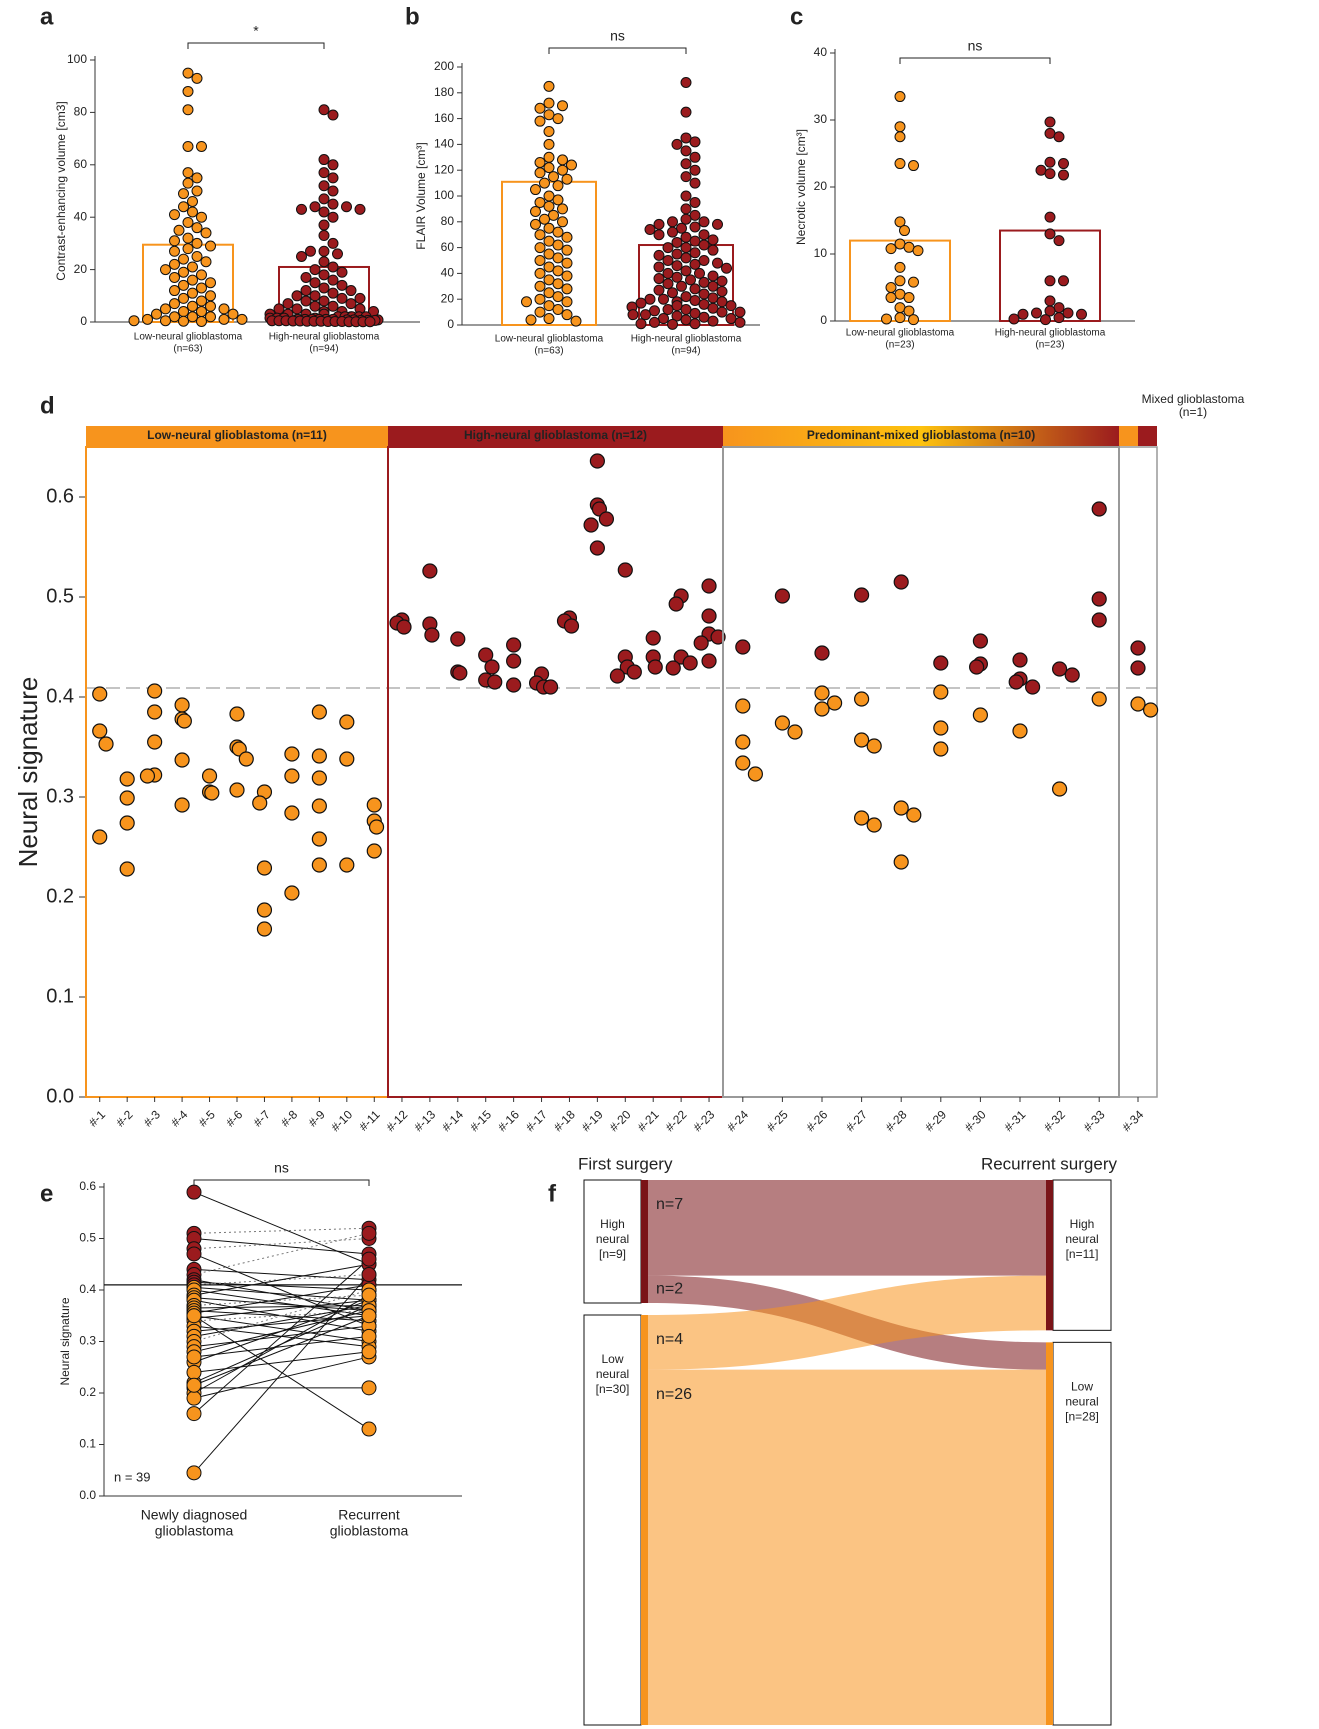 Image resolution: width=1319 pixels, height=1729 pixels. Describe the element at coordinates (289, 1118) in the screenshot. I see `x-tick-label: #-8` at that location.